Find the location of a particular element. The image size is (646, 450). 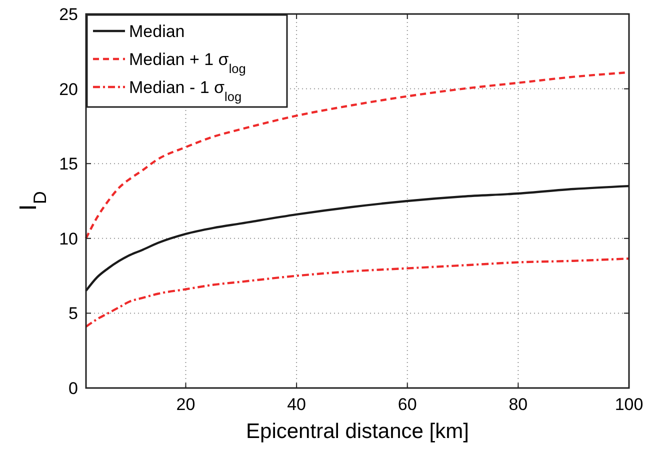

y-tick-label: 0 is located at coordinates (73, 388).